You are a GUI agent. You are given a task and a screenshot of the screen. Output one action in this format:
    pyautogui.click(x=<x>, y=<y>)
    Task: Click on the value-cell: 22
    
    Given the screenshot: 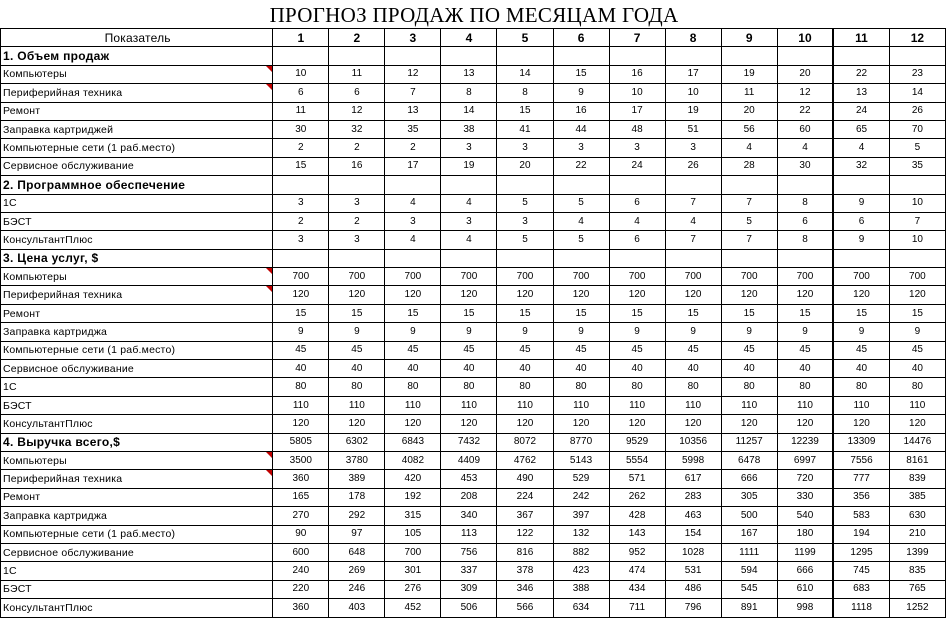 What is the action you would take?
    pyautogui.click(x=861, y=74)
    